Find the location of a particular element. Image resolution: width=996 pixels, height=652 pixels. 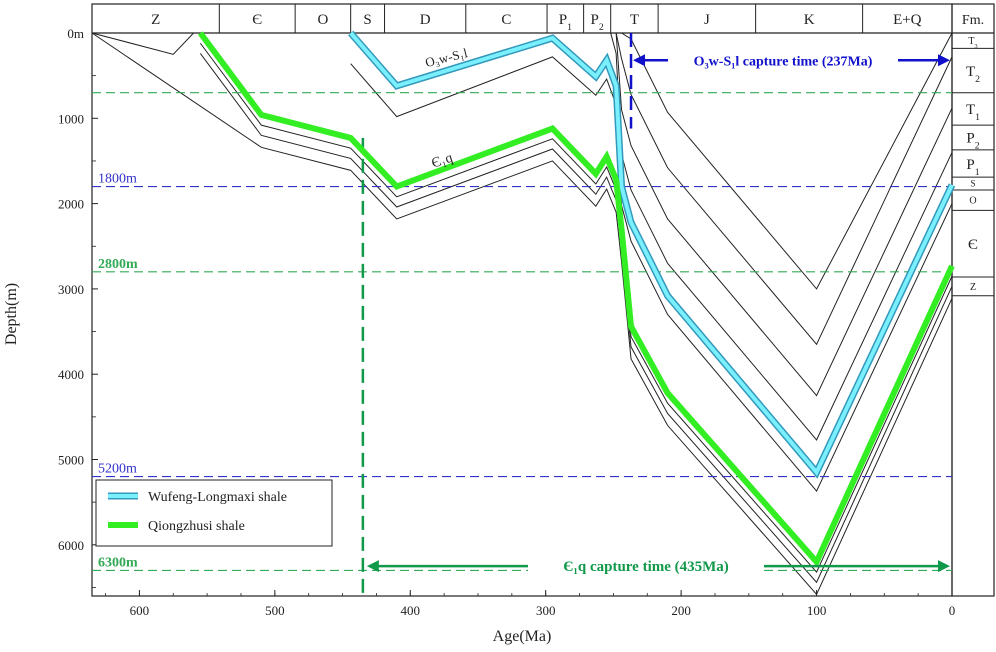

y-tick-label: 6000 is located at coordinates (71, 545).